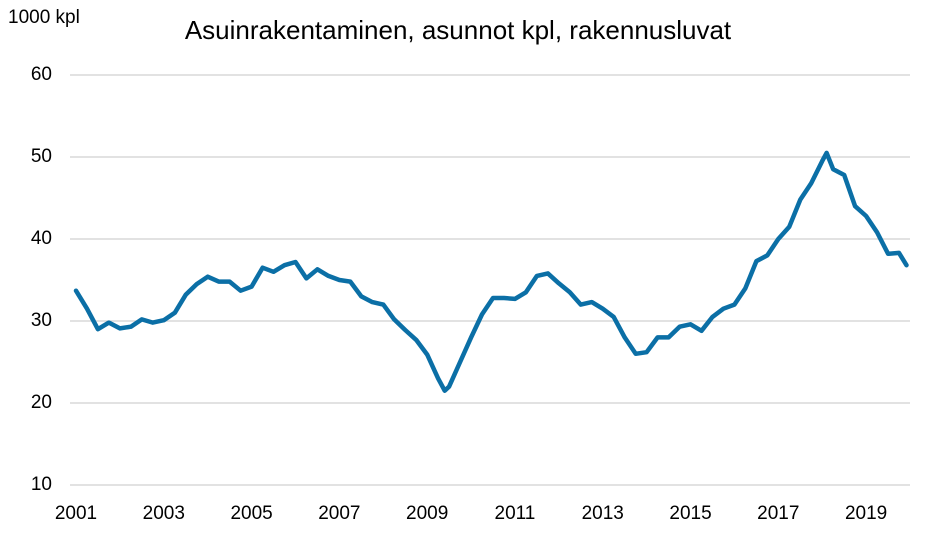 The width and height of the screenshot is (940, 541). Describe the element at coordinates (778, 513) in the screenshot. I see `x-tick-label: 2017` at that location.